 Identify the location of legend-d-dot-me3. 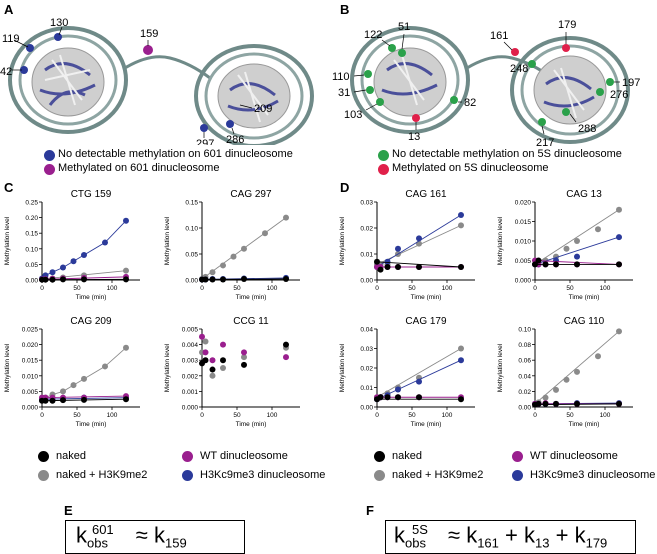
(517, 475).